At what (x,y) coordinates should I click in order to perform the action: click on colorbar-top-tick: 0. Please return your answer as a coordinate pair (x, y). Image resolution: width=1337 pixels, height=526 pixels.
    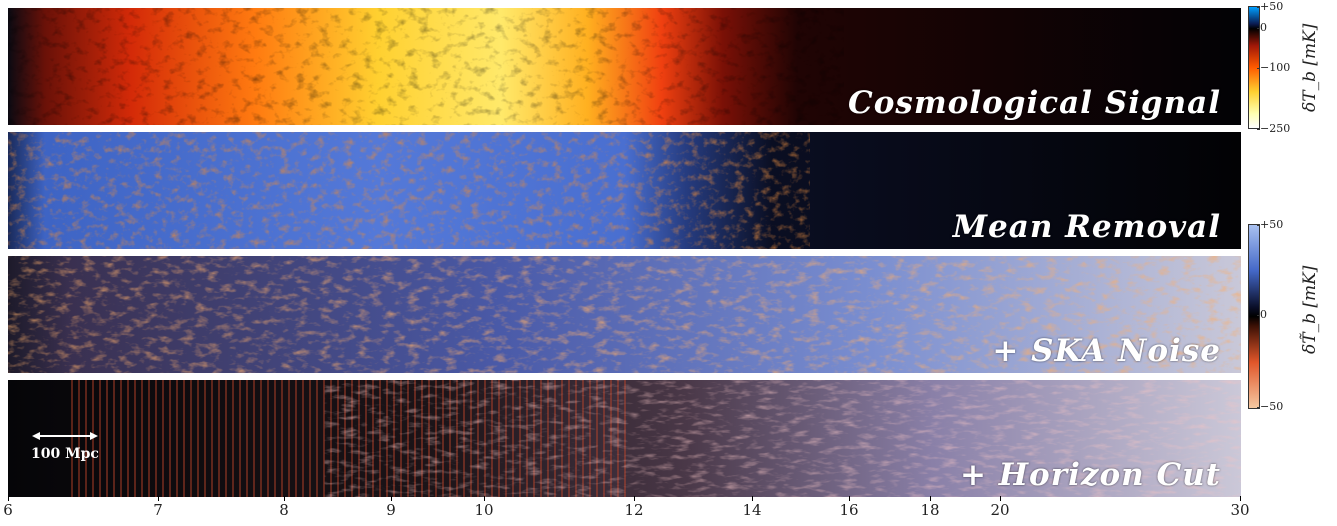
    Looking at the image, I should click on (1262, 27).